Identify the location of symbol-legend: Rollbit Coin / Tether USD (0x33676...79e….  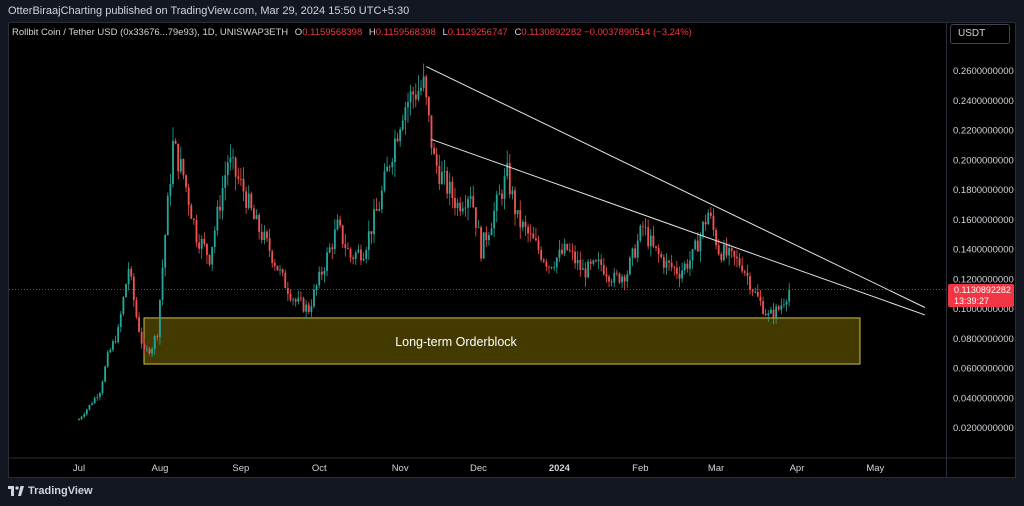
(352, 32).